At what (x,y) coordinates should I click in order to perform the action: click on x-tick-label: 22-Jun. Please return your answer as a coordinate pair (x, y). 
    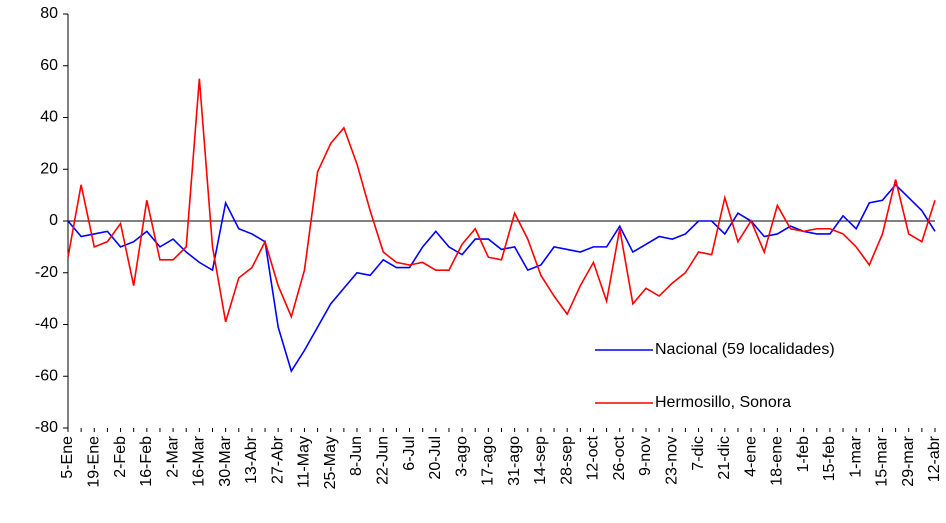
    Looking at the image, I should click on (382, 460).